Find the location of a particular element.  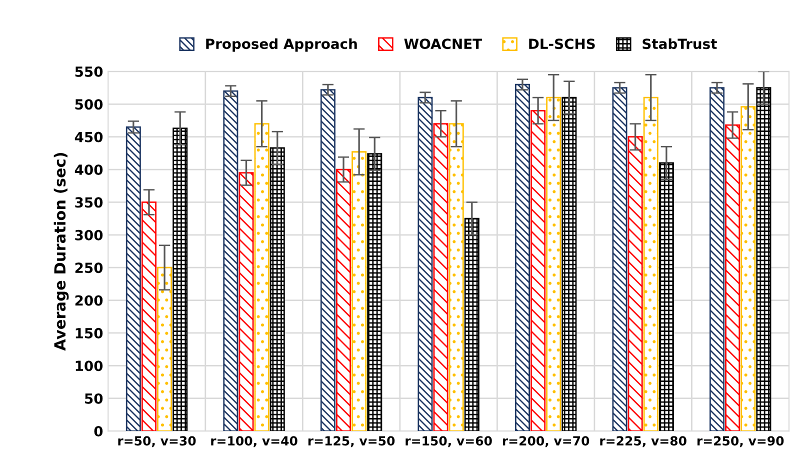

y-tick-label: 300 is located at coordinates (89, 235).